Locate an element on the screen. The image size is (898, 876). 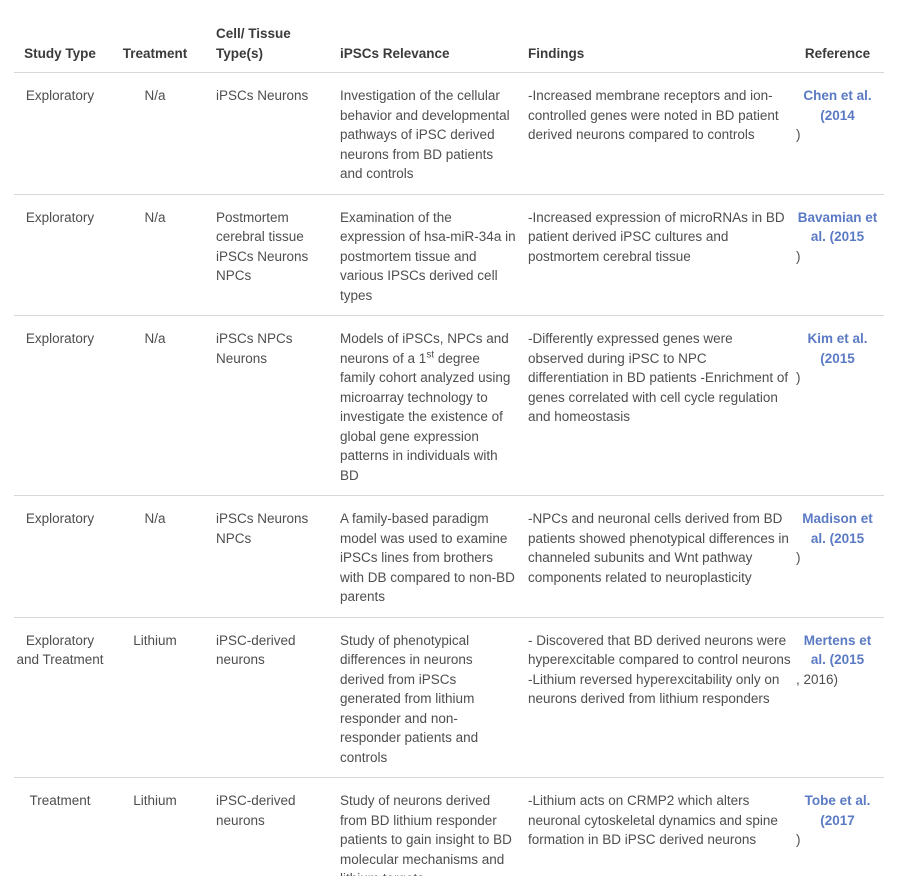
cell-reference: Madison et al. (2015) is located at coordinates (837, 557).